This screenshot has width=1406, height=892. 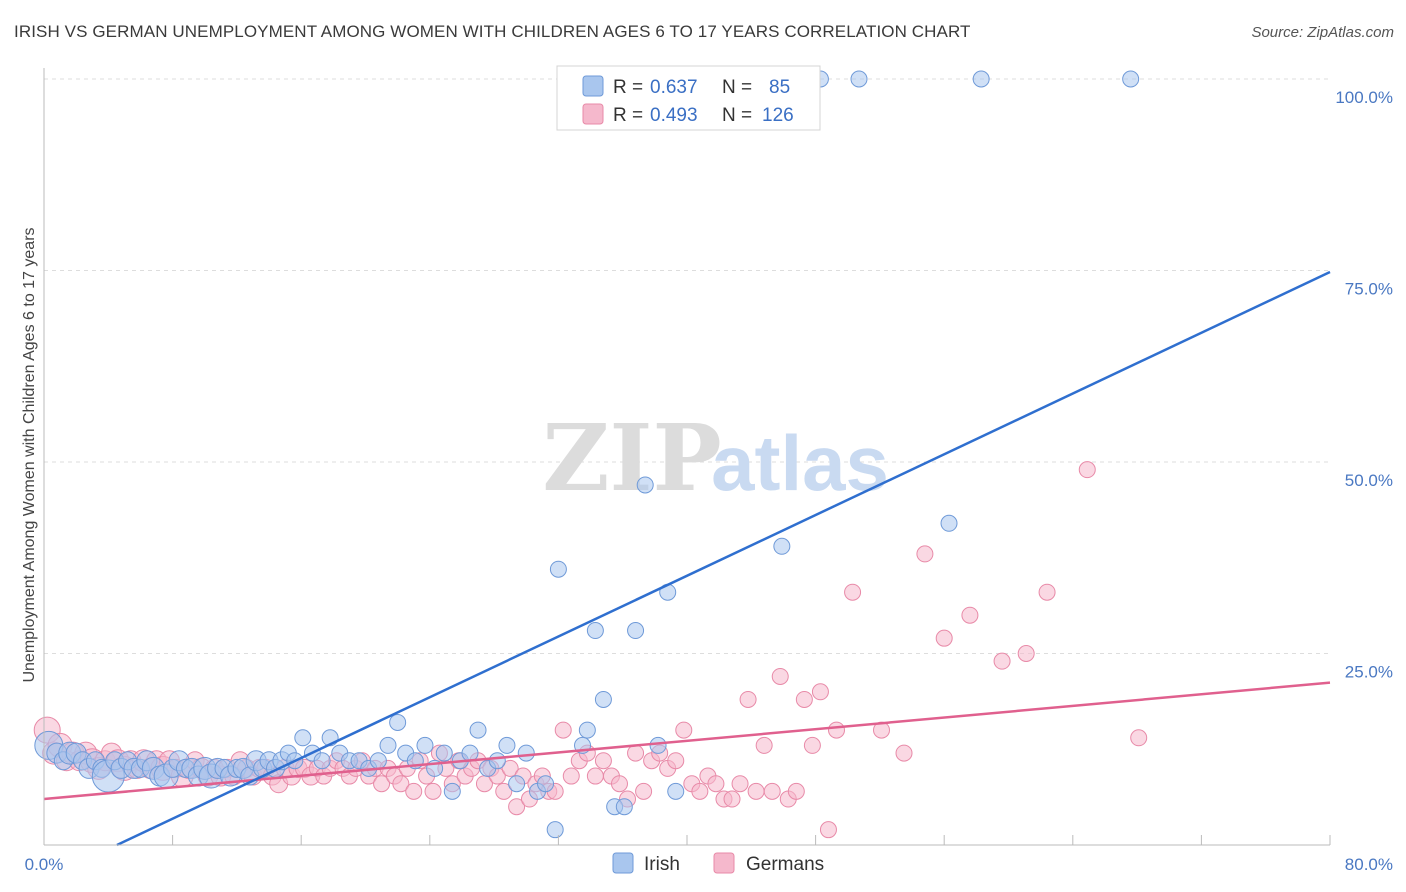 I want to click on legend-irish-r-value: 0.637, so click(x=674, y=87).